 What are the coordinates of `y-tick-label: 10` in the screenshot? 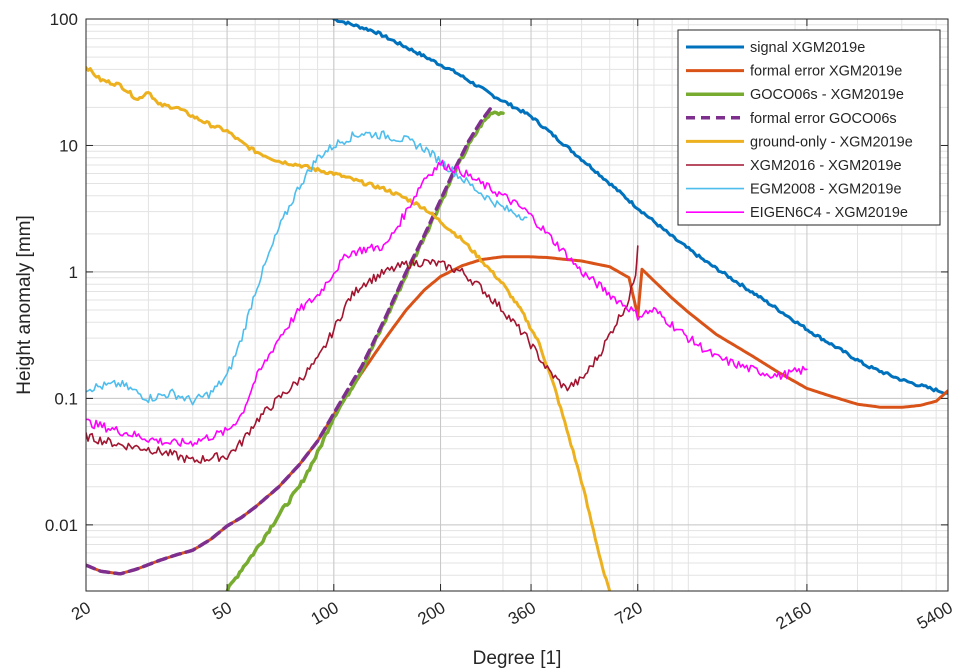 It's located at (68, 145).